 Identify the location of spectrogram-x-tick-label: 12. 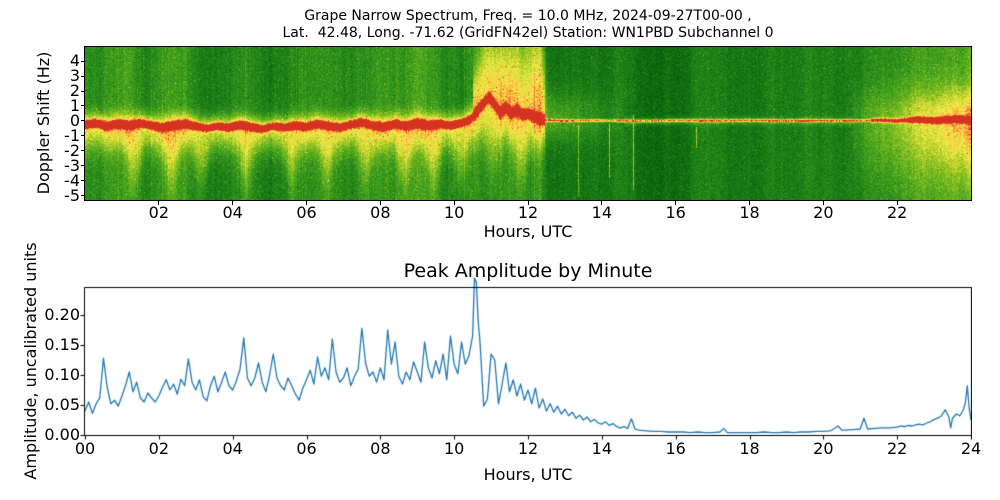
(528, 212).